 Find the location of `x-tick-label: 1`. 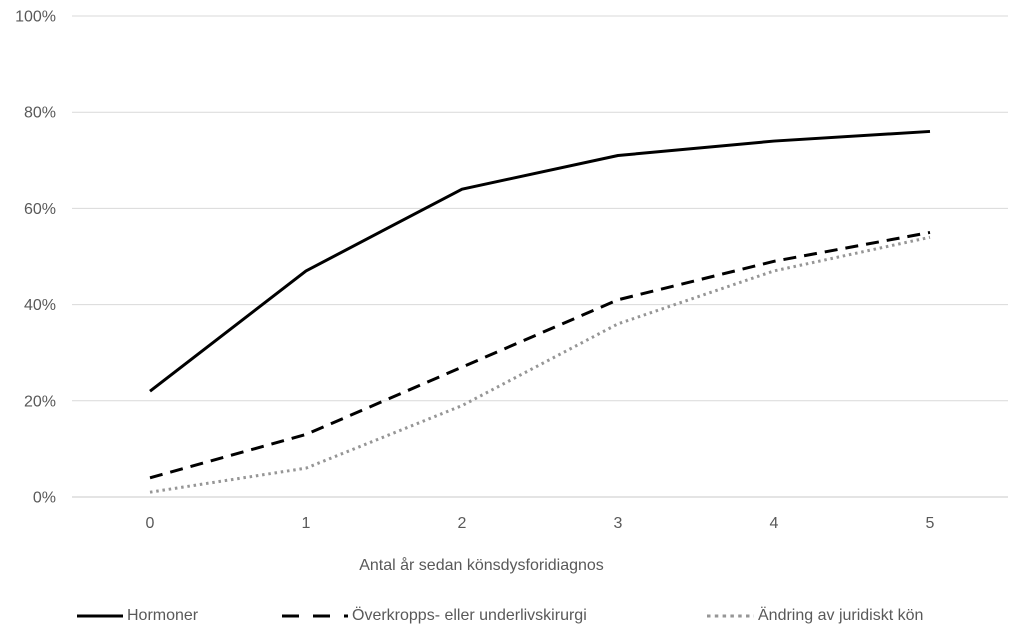

x-tick-label: 1 is located at coordinates (306, 523).